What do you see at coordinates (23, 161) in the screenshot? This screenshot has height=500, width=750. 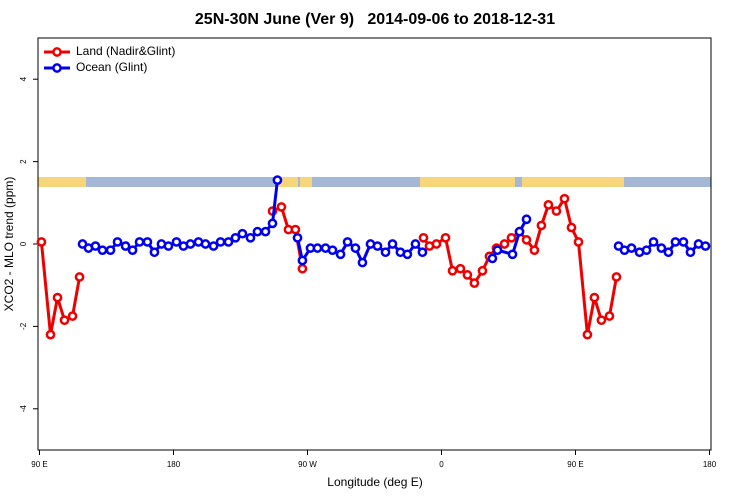 I see `y-tick-label: 2` at bounding box center [23, 161].